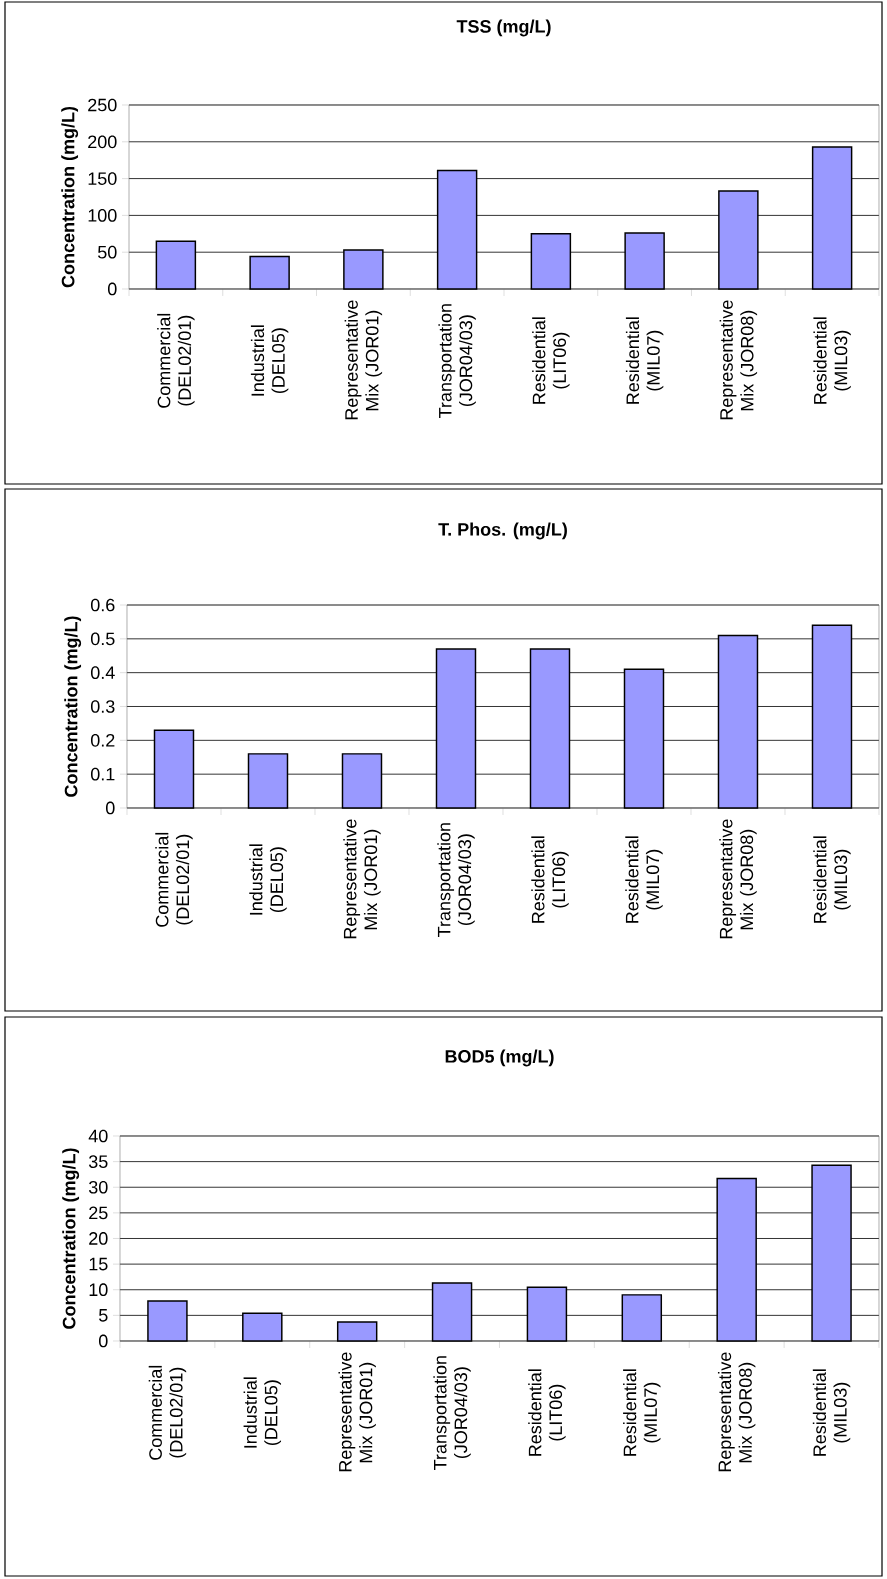 This screenshot has height=1579, width=887. I want to click on y-tick-label: 20, so click(98, 1238).